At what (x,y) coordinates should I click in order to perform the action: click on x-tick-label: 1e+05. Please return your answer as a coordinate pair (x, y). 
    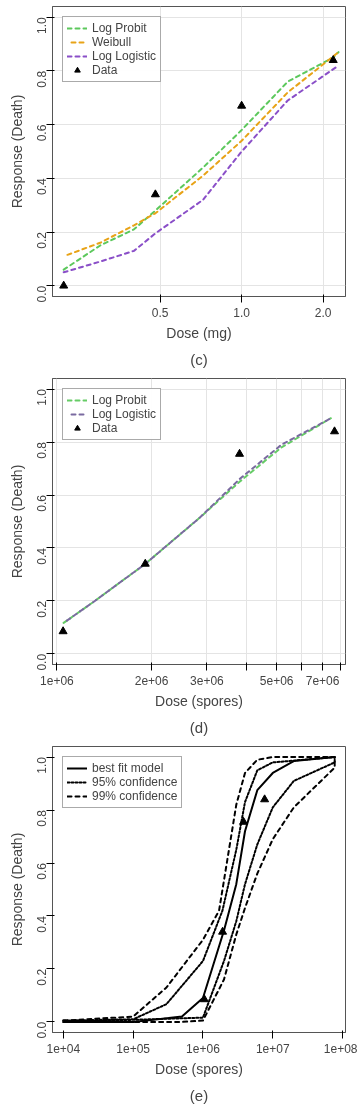
    Looking at the image, I should click on (133, 1048).